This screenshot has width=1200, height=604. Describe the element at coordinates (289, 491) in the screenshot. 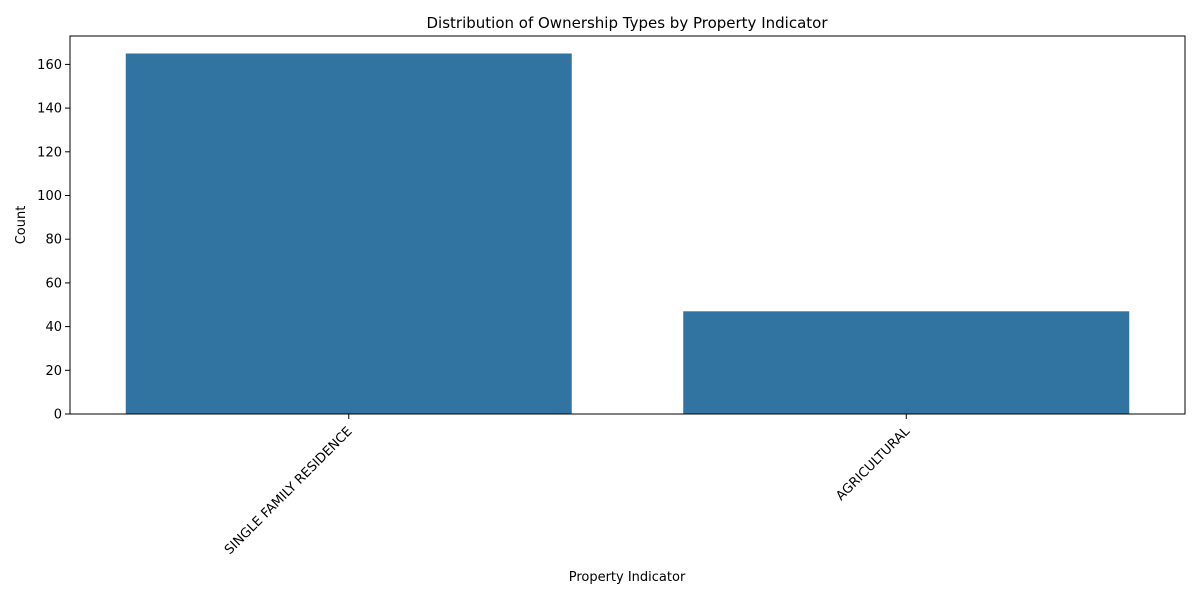

I see `x-tick-label: SINGLE FAMILY RESIDENCE` at that location.